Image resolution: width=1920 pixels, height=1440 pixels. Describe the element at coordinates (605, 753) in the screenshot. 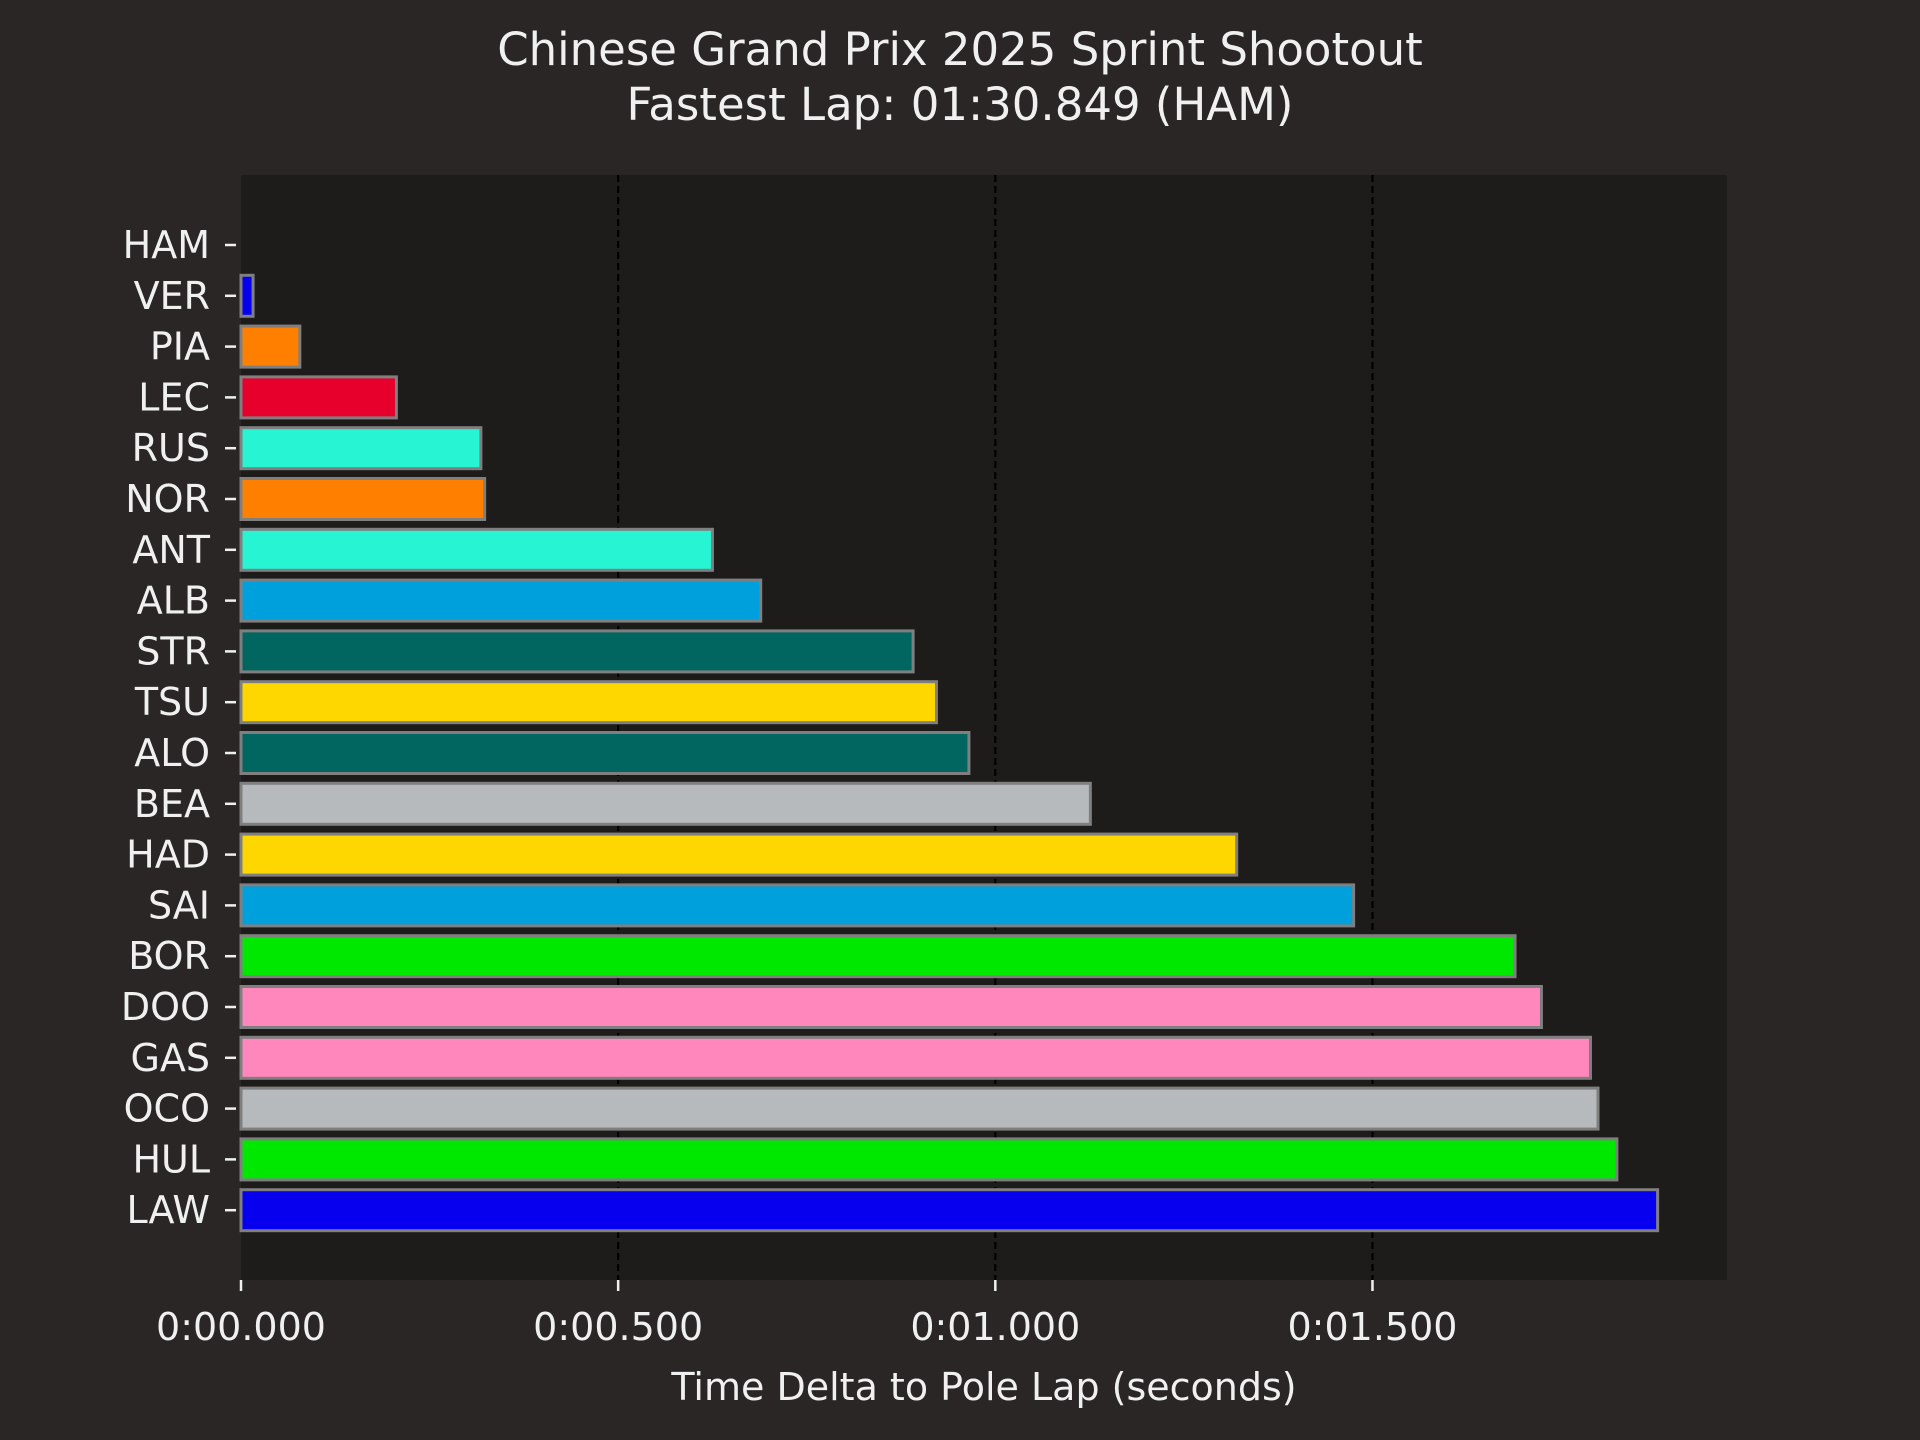

I see `bar-alo` at that location.